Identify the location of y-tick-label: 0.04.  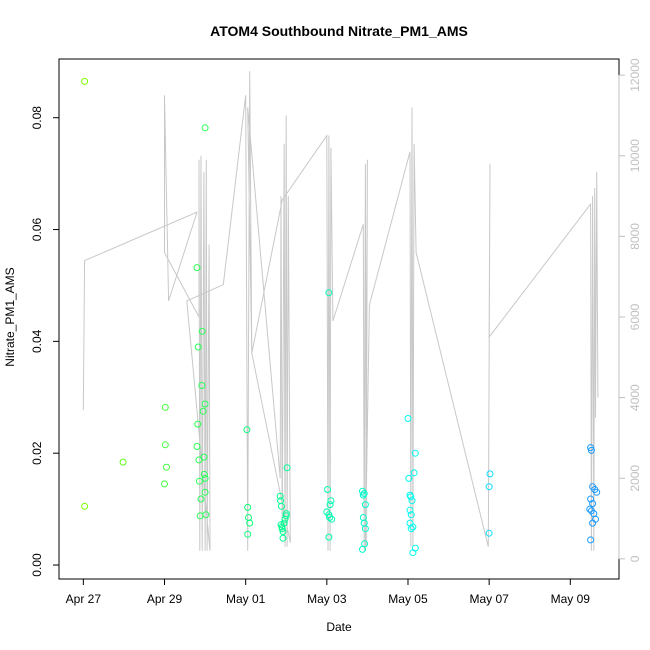
(37, 341).